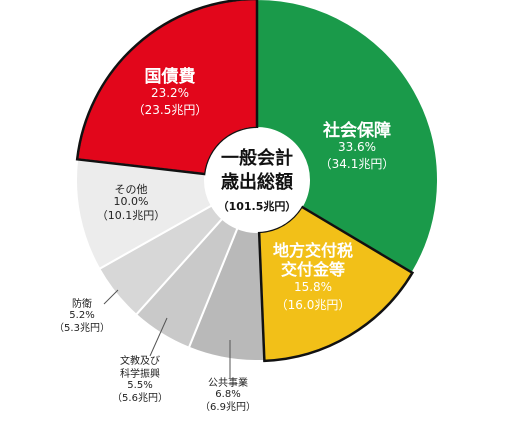  Describe the element at coordinates (140, 398) in the screenshot. I see `slice-amount-3: （5.6兆円）` at that location.